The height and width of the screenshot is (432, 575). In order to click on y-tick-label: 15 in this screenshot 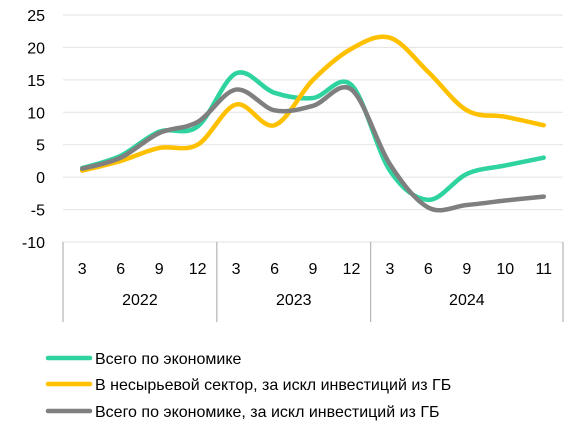, I will do `click(36, 81)`.